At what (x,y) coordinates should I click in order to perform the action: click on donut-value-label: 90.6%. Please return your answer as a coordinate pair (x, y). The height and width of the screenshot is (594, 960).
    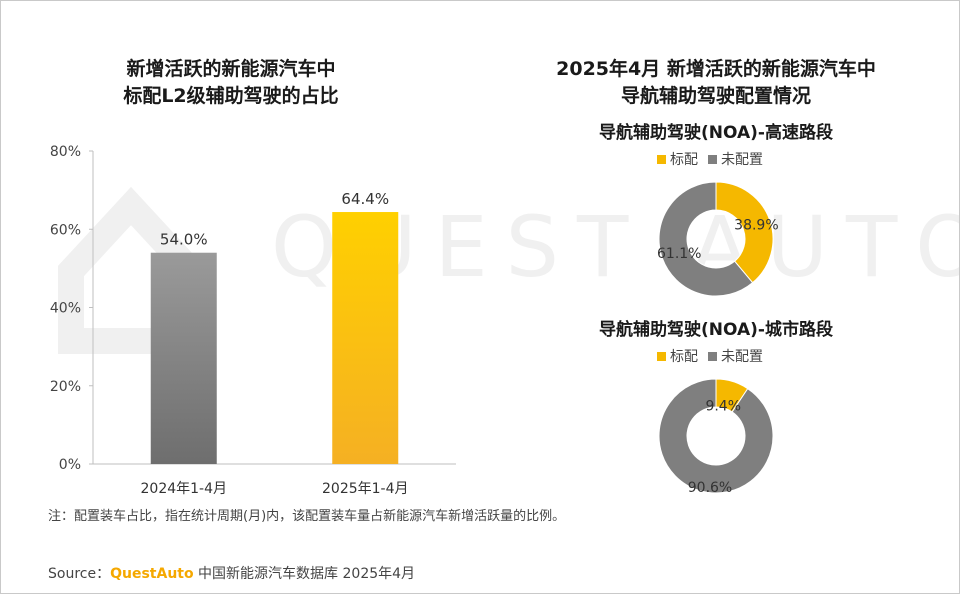
    Looking at the image, I should click on (710, 488).